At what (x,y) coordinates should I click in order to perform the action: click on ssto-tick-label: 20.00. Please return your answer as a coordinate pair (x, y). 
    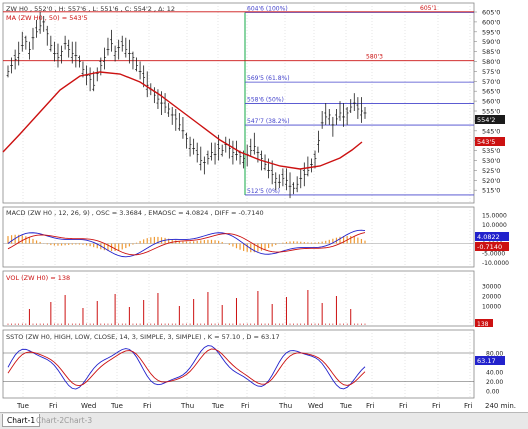
    Looking at the image, I should click on (494, 382).